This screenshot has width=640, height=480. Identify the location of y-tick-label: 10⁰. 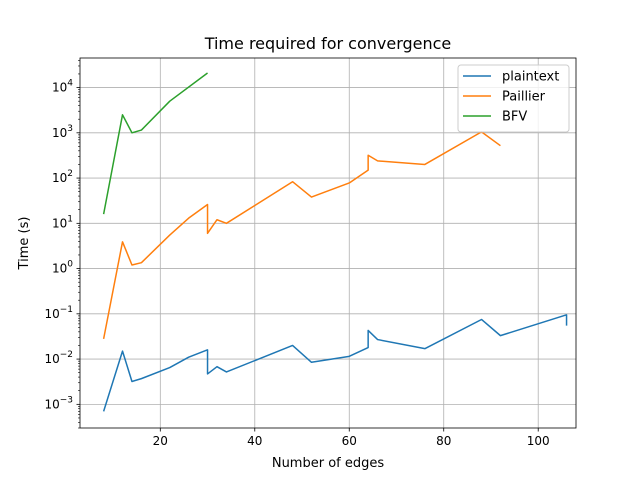
(62, 268).